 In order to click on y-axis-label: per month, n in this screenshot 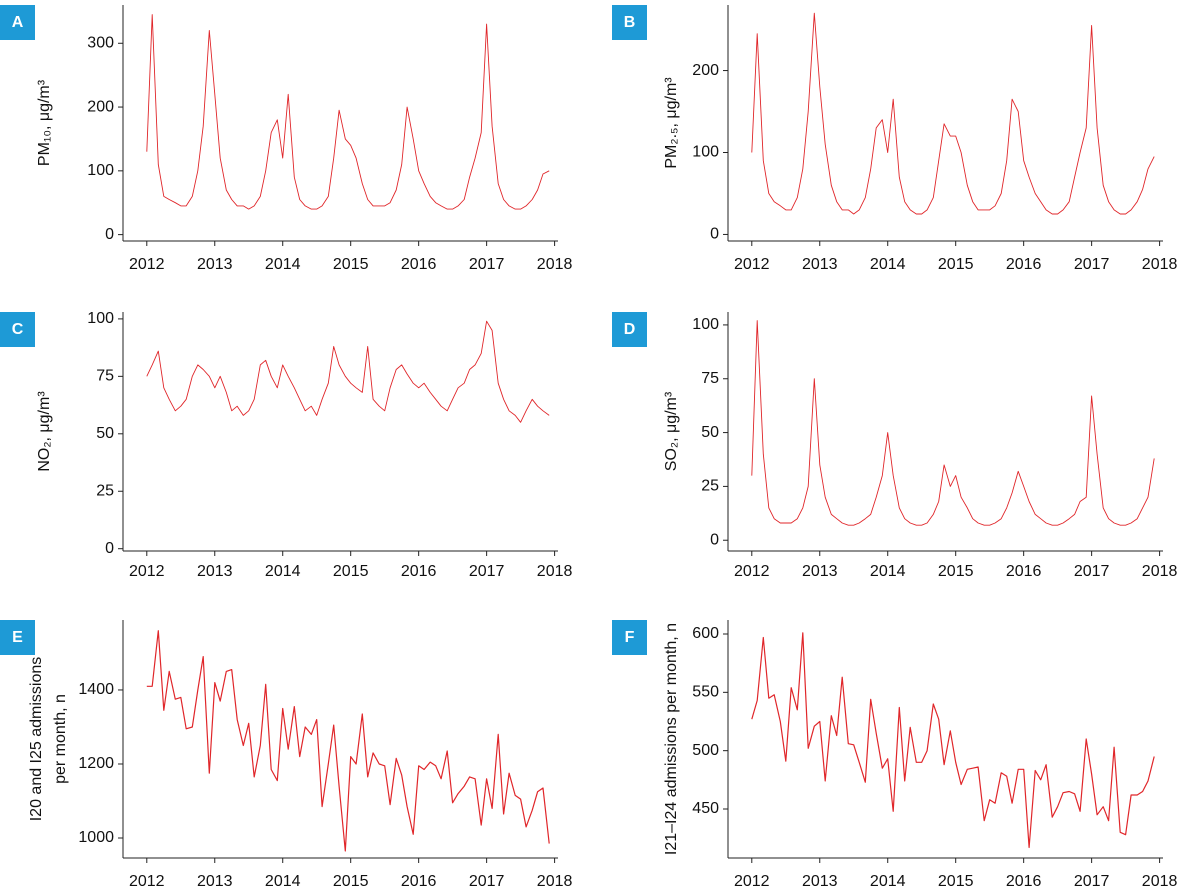, I will do `click(60, 739)`.